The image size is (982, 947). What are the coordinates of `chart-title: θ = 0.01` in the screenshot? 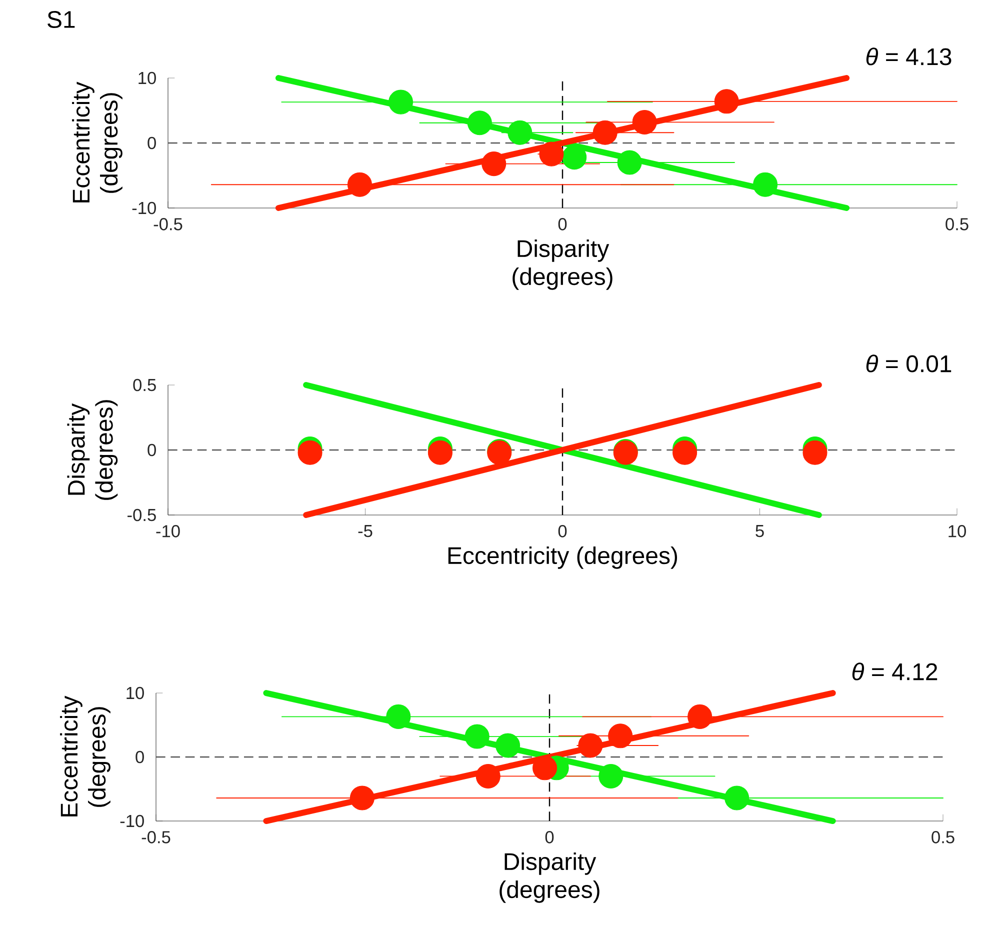 It's located at (909, 363).